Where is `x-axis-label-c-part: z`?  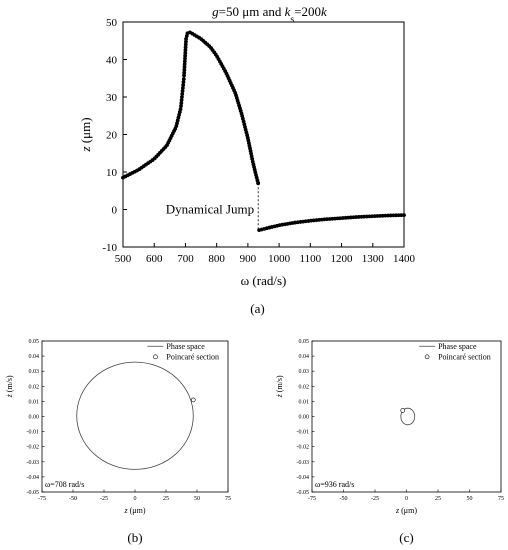
x-axis-label-c-part: z is located at coordinates (397, 510).